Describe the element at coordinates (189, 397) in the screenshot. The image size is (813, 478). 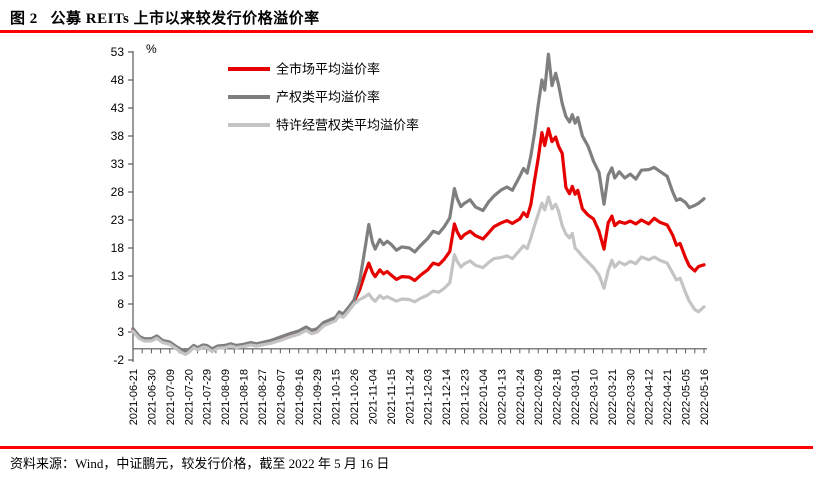
I see `x-axis-date-label: 2021-07-20` at that location.